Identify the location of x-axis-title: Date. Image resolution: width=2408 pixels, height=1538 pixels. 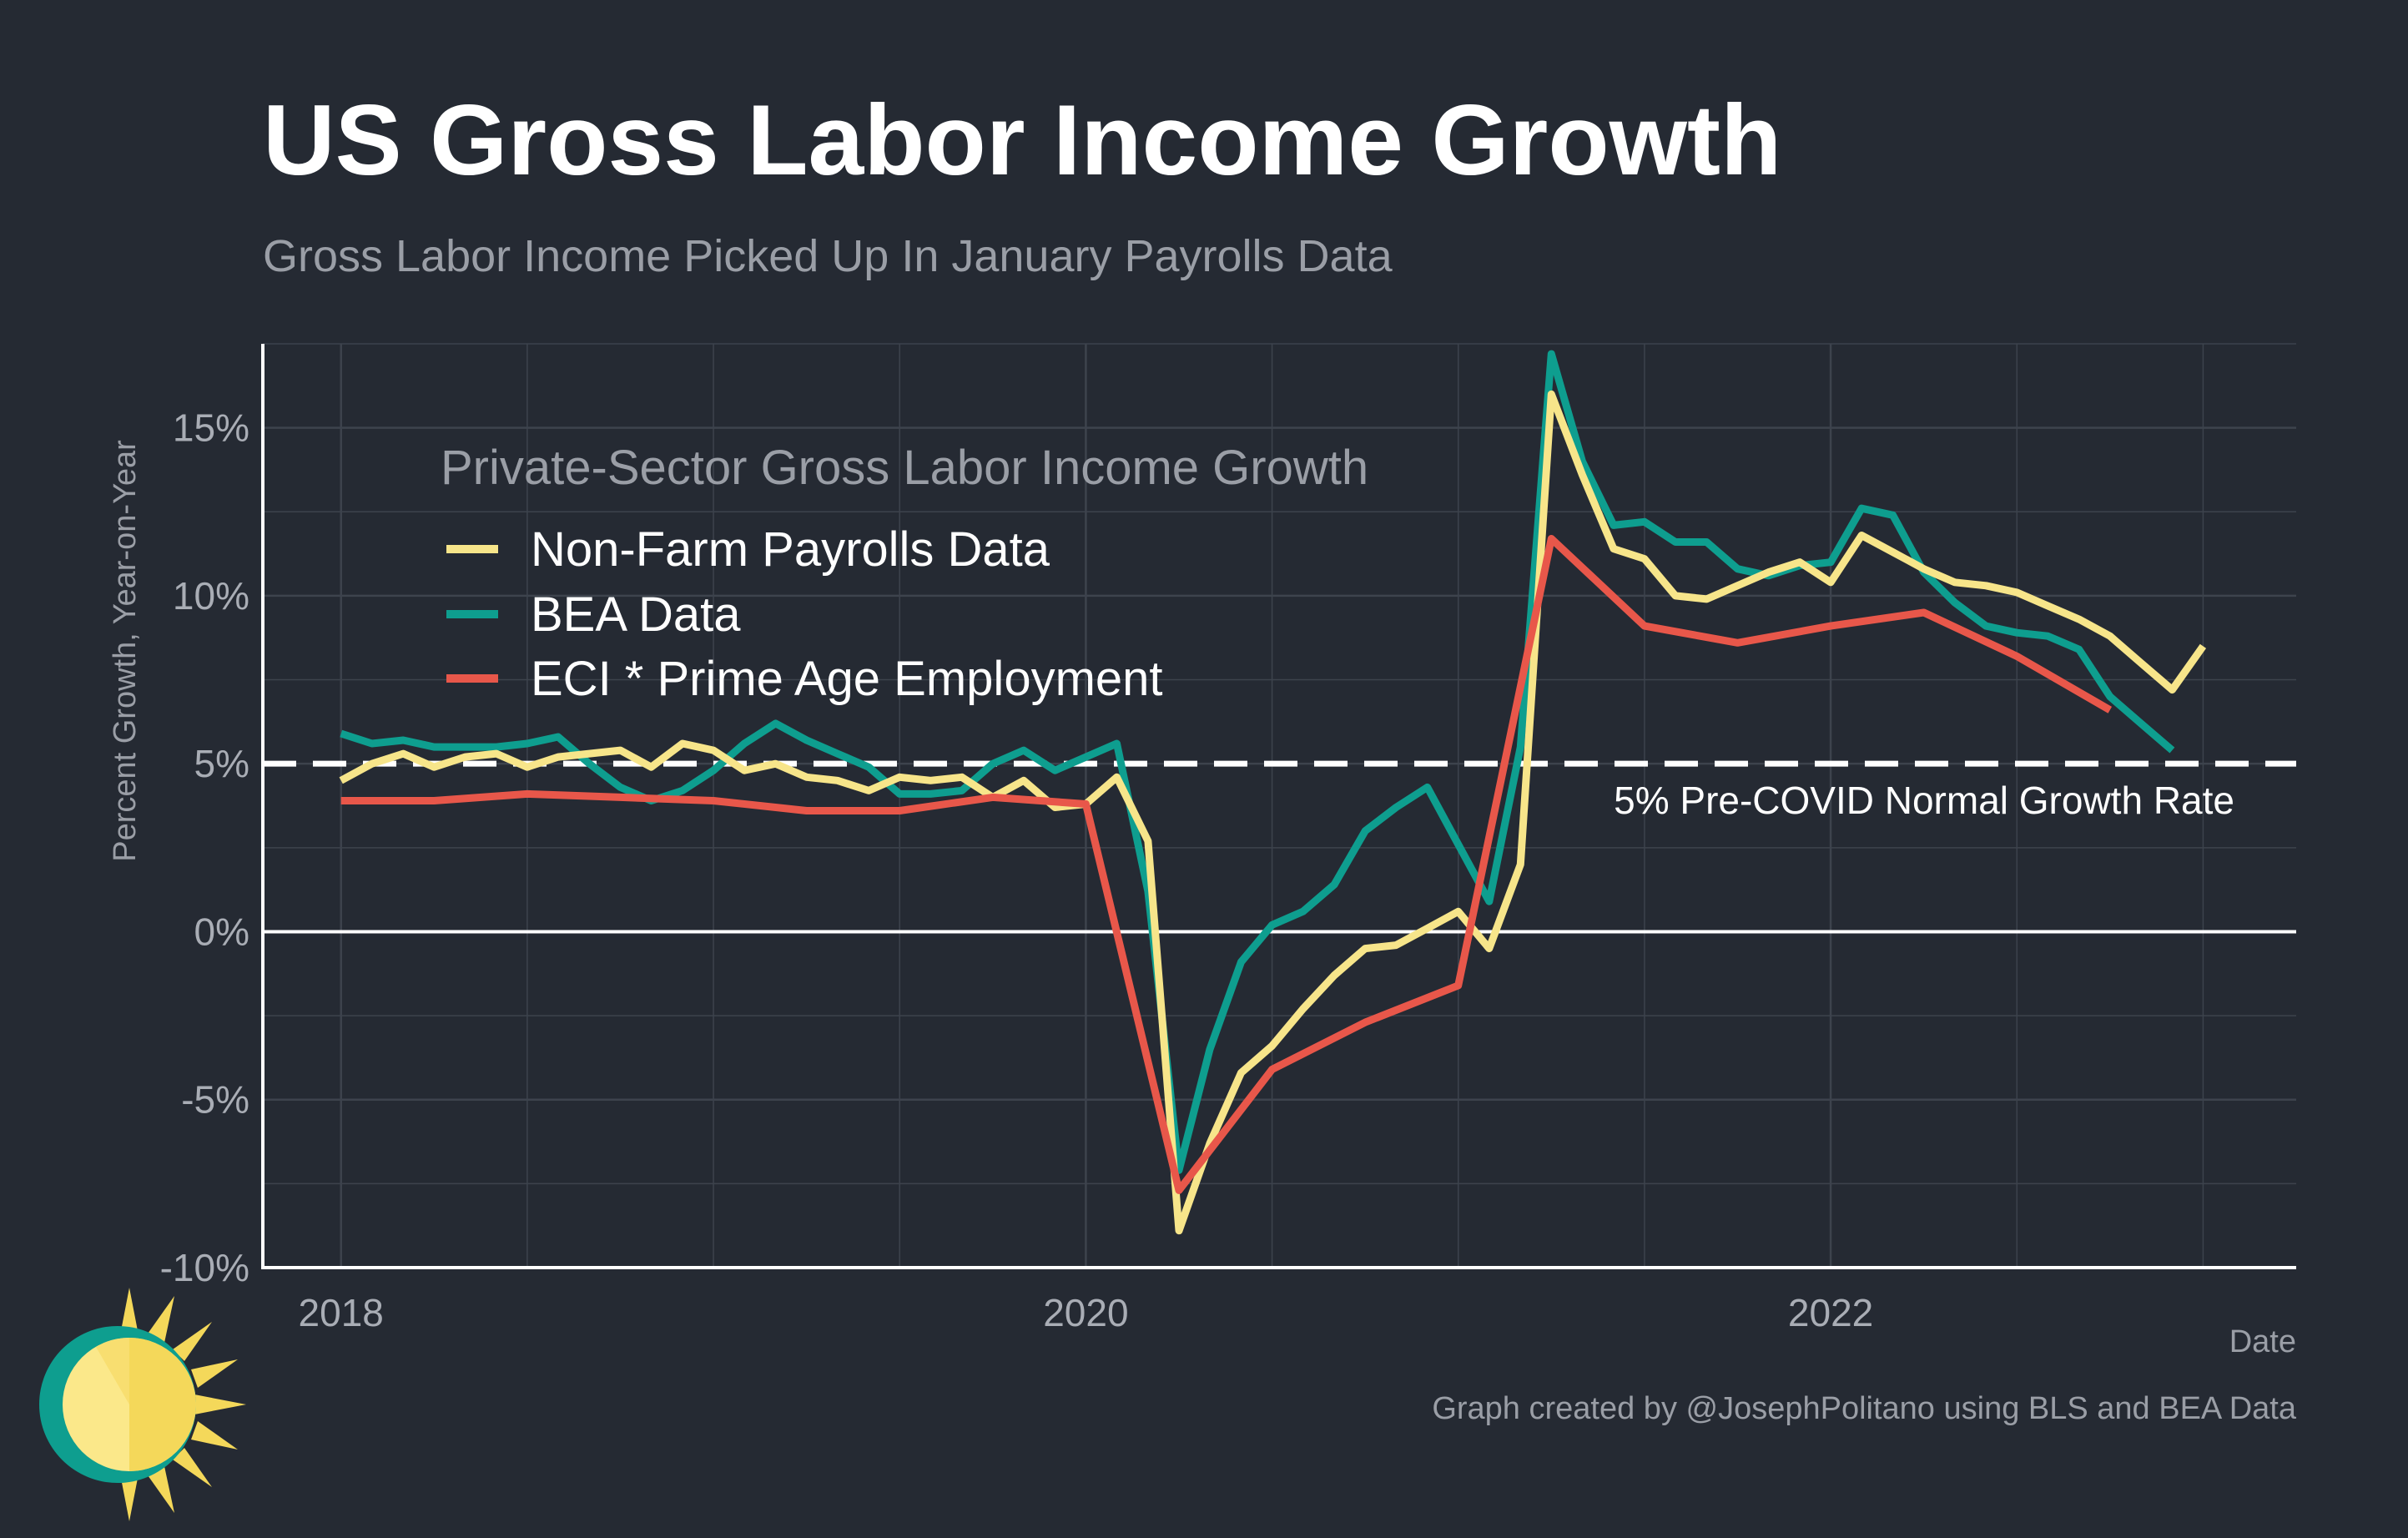
(2262, 1341).